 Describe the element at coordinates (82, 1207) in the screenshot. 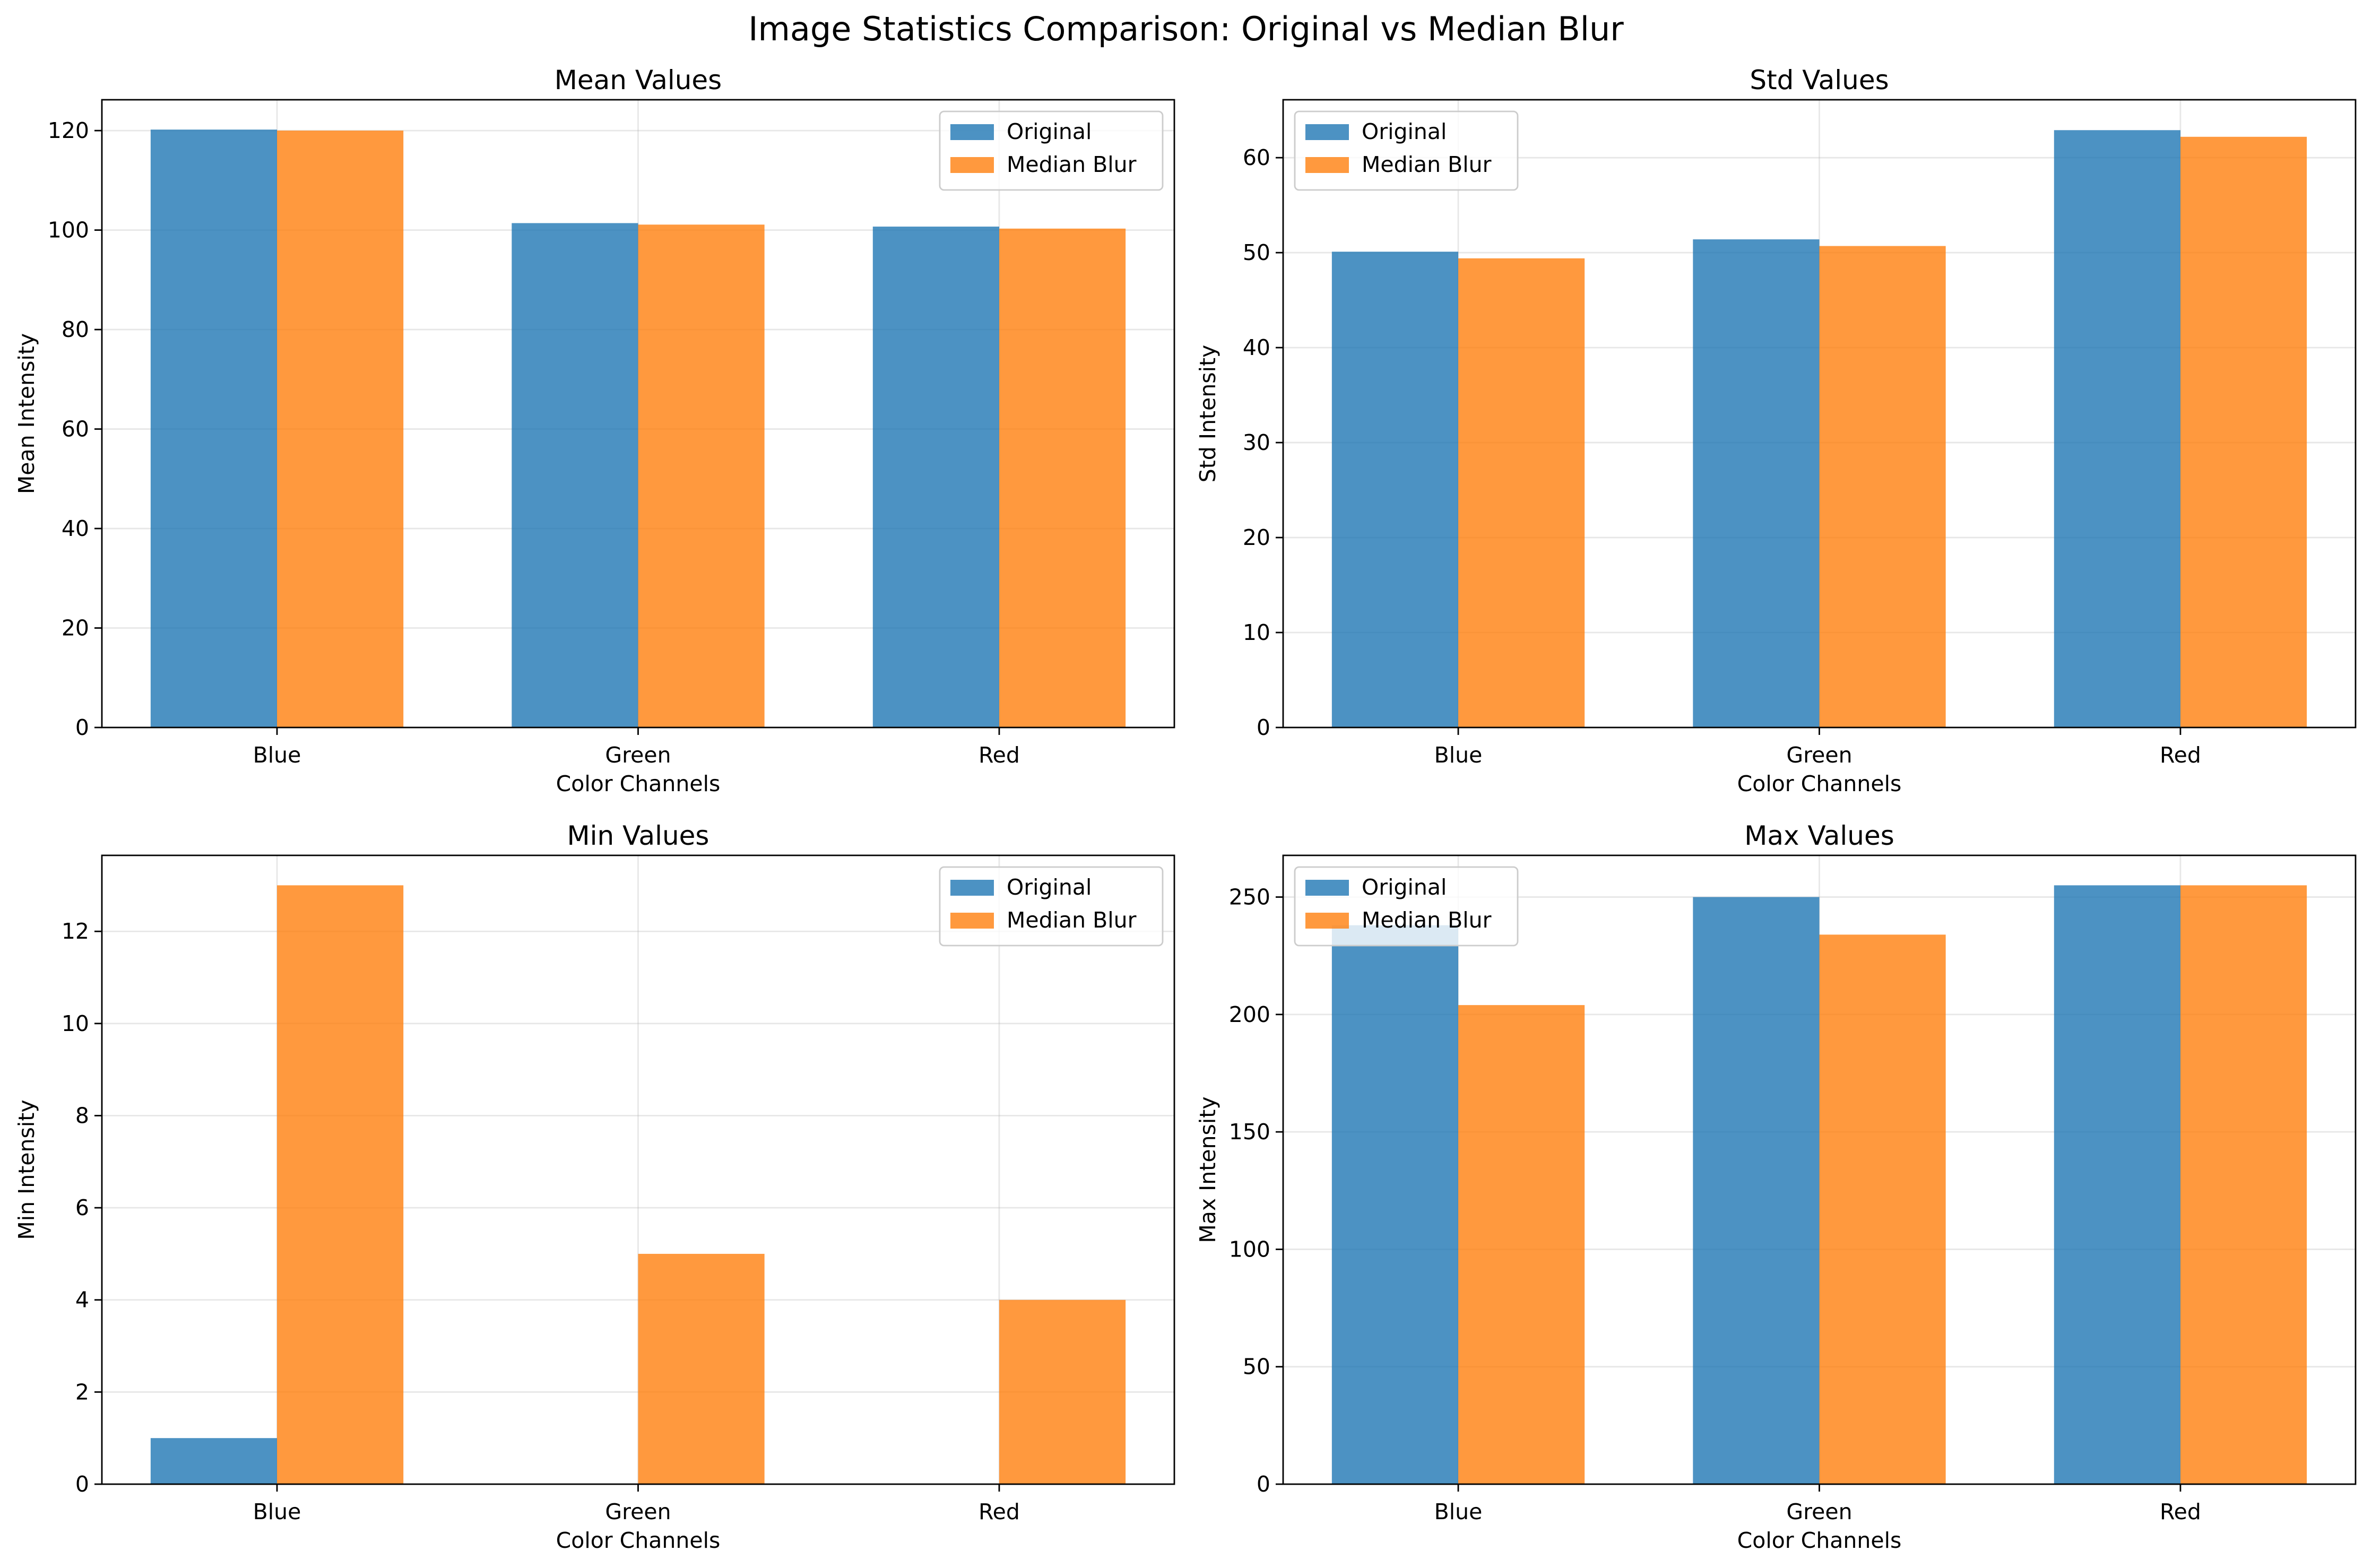

I see `y-tick-label: 6` at that location.